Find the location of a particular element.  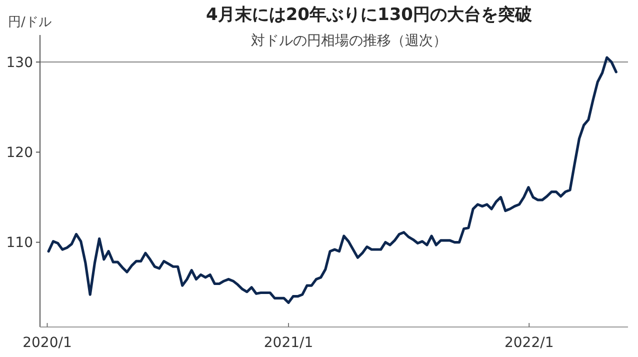

chart-subtitle: 対ドルの円相場の推移（週次） is located at coordinates (349, 41).